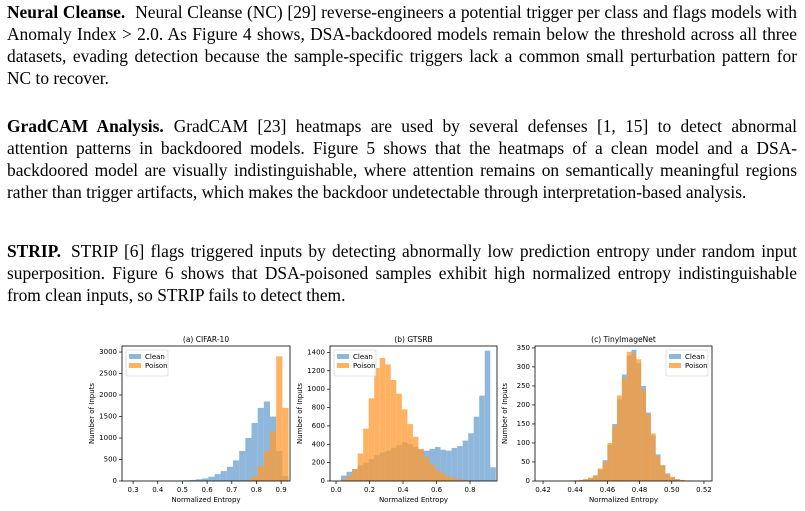 This screenshot has height=511, width=805. What do you see at coordinates (208, 490) in the screenshot?
I see `x-tick-label: 0.6` at bounding box center [208, 490].